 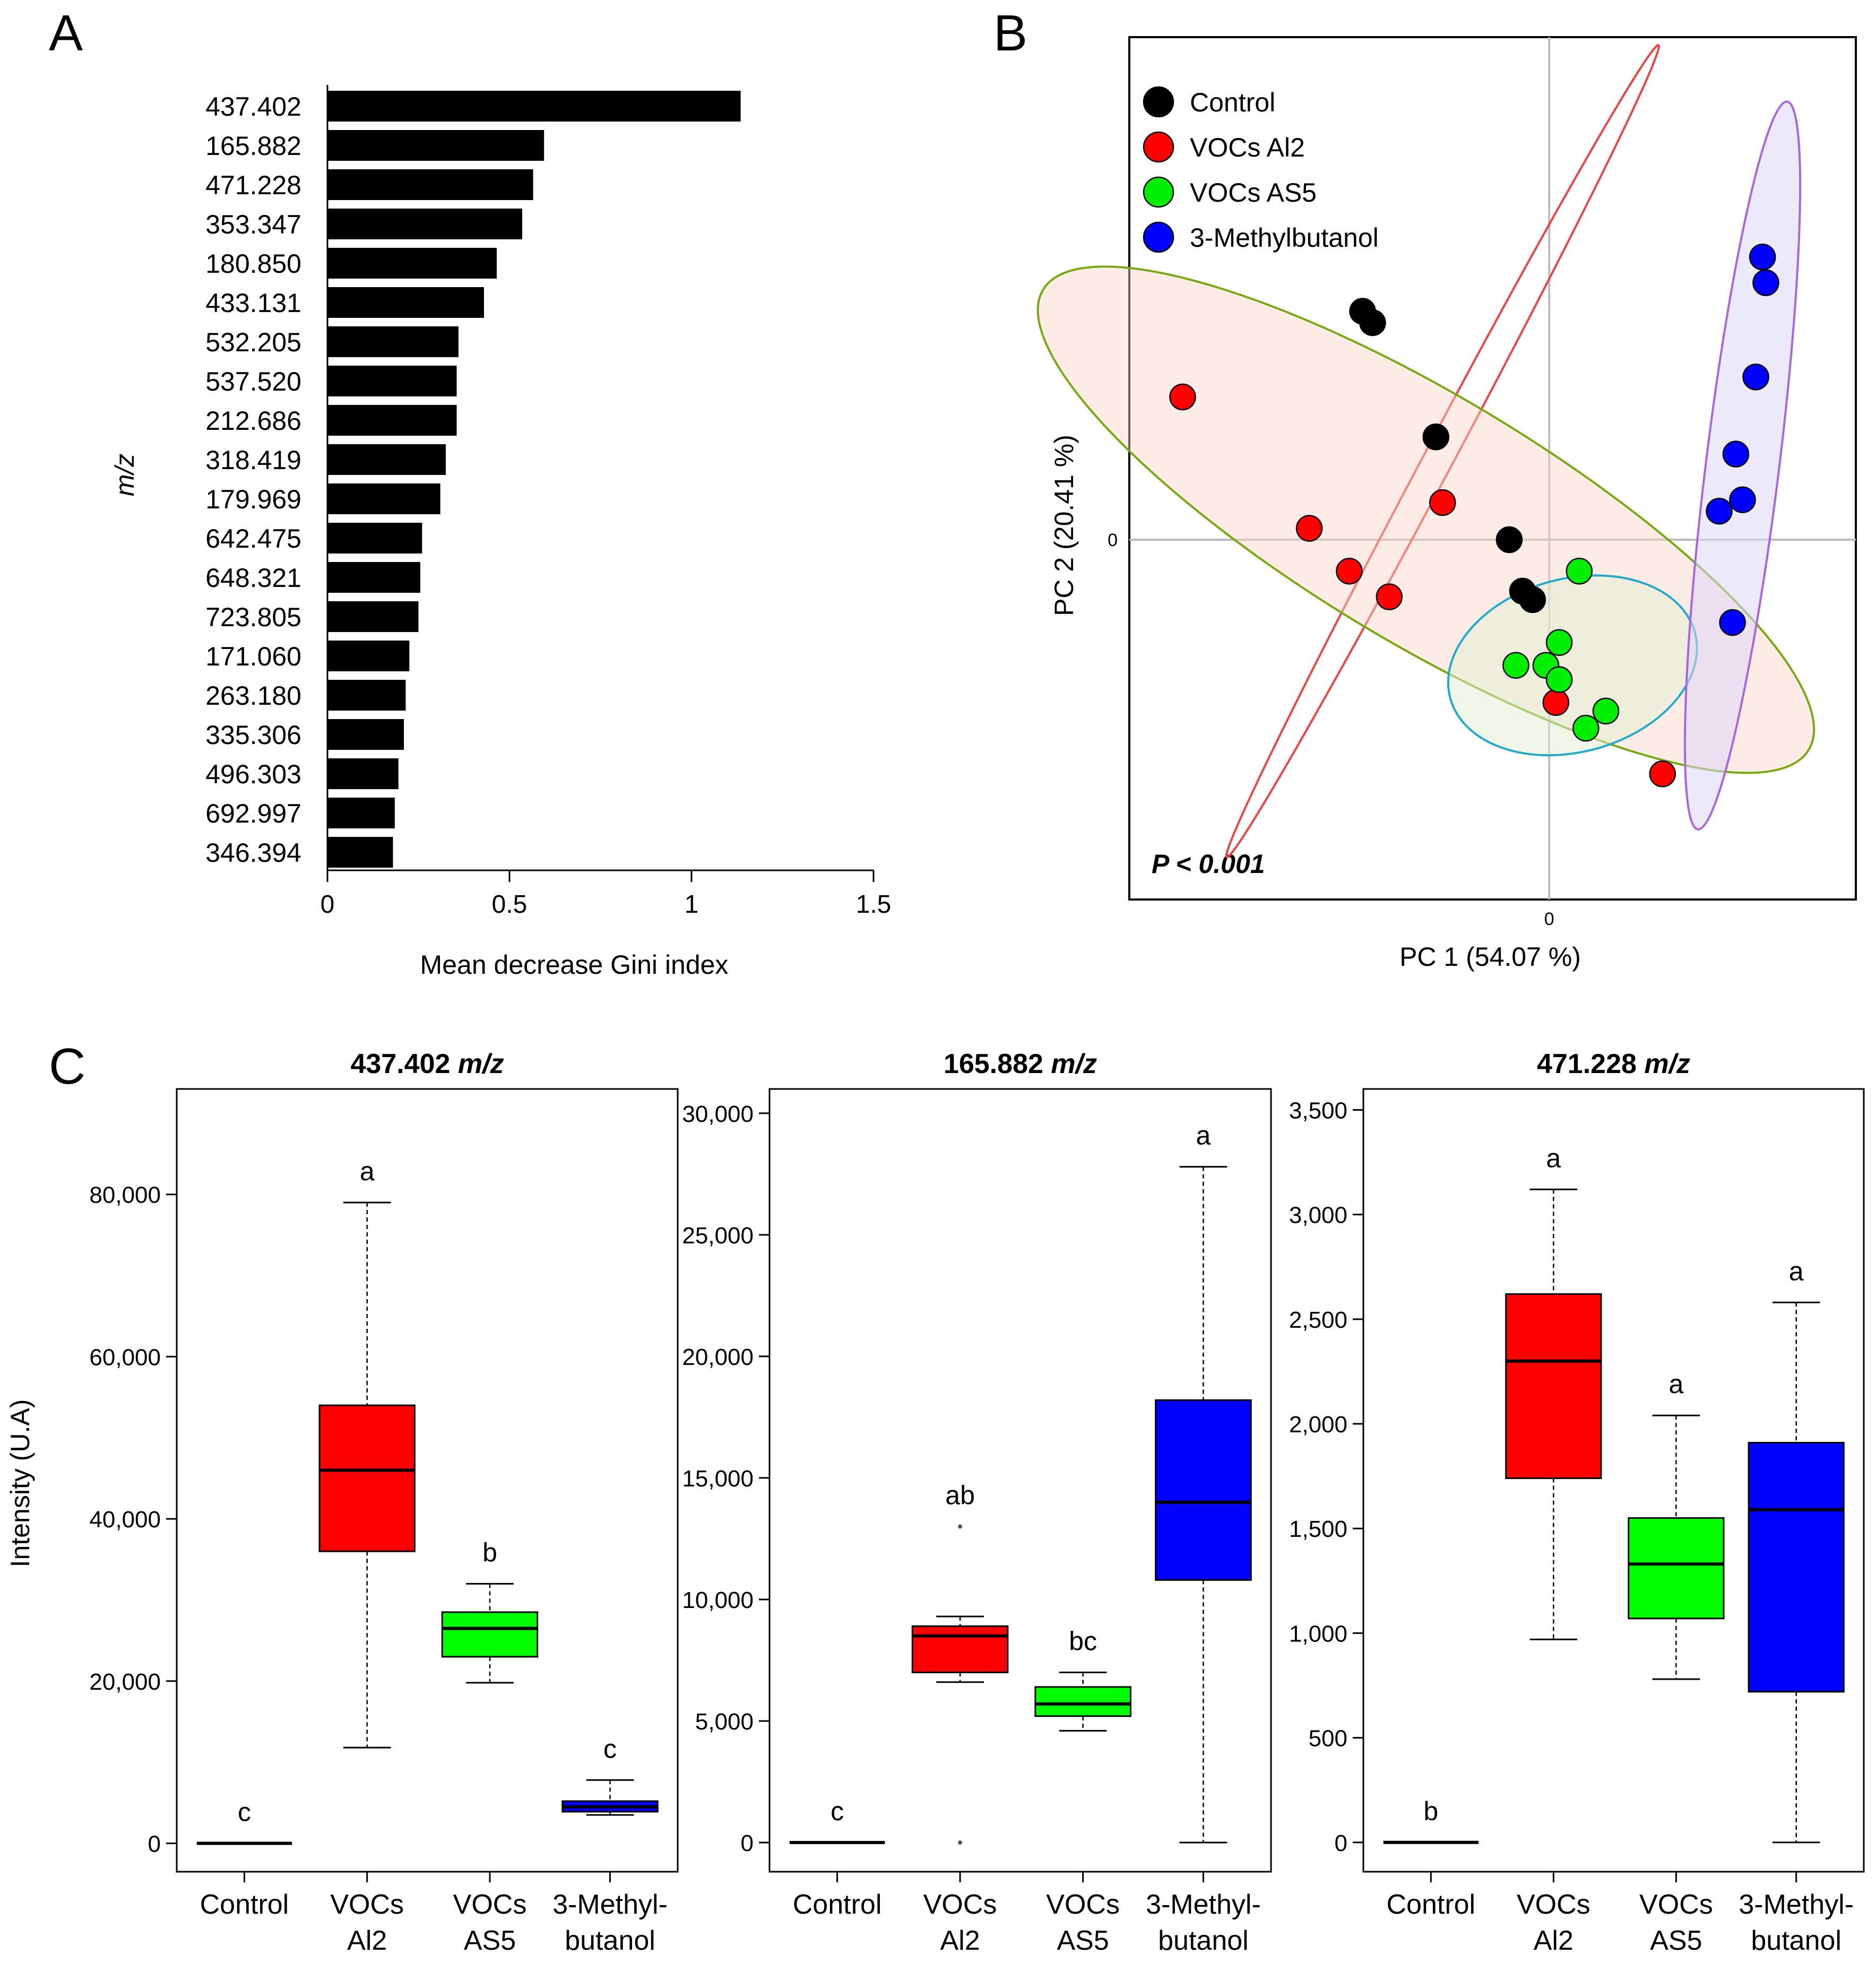 What do you see at coordinates (1284, 238) in the screenshot?
I see `legend-label: 3-Methylbutanol` at bounding box center [1284, 238].